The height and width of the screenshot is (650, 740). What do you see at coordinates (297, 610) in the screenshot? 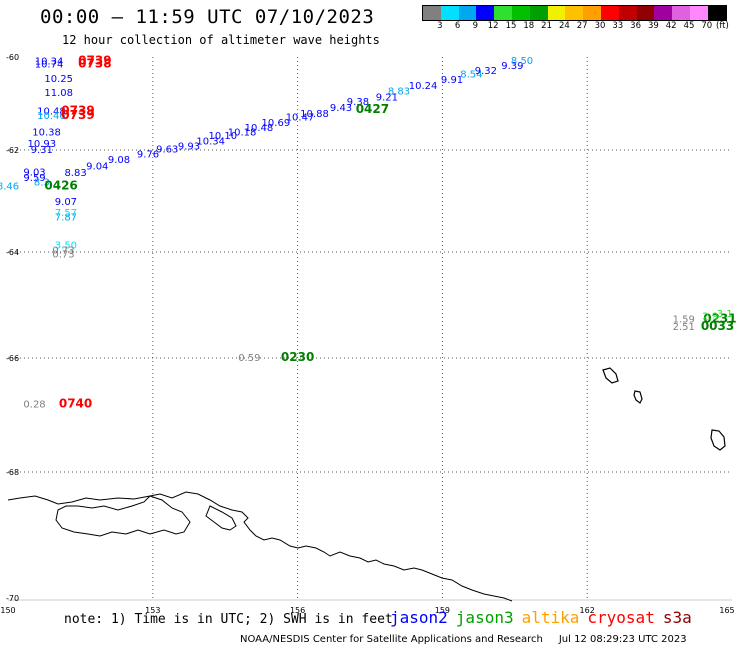
I see `longitude-label: 156` at bounding box center [297, 610].